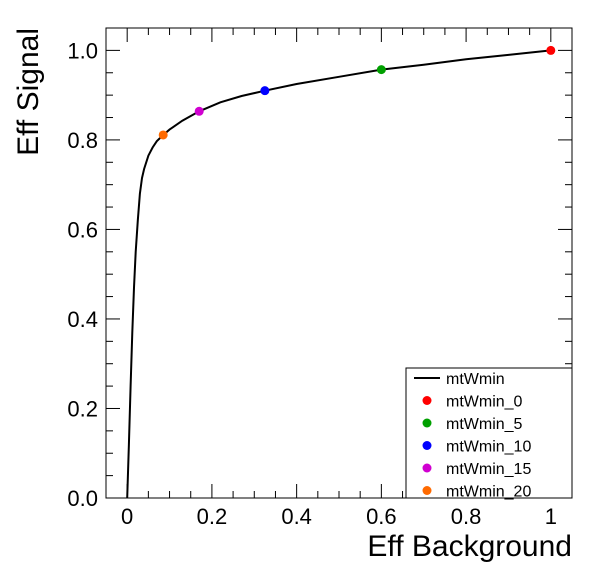 The width and height of the screenshot is (596, 572). I want to click on legend-label: mtWmin_5, so click(484, 424).